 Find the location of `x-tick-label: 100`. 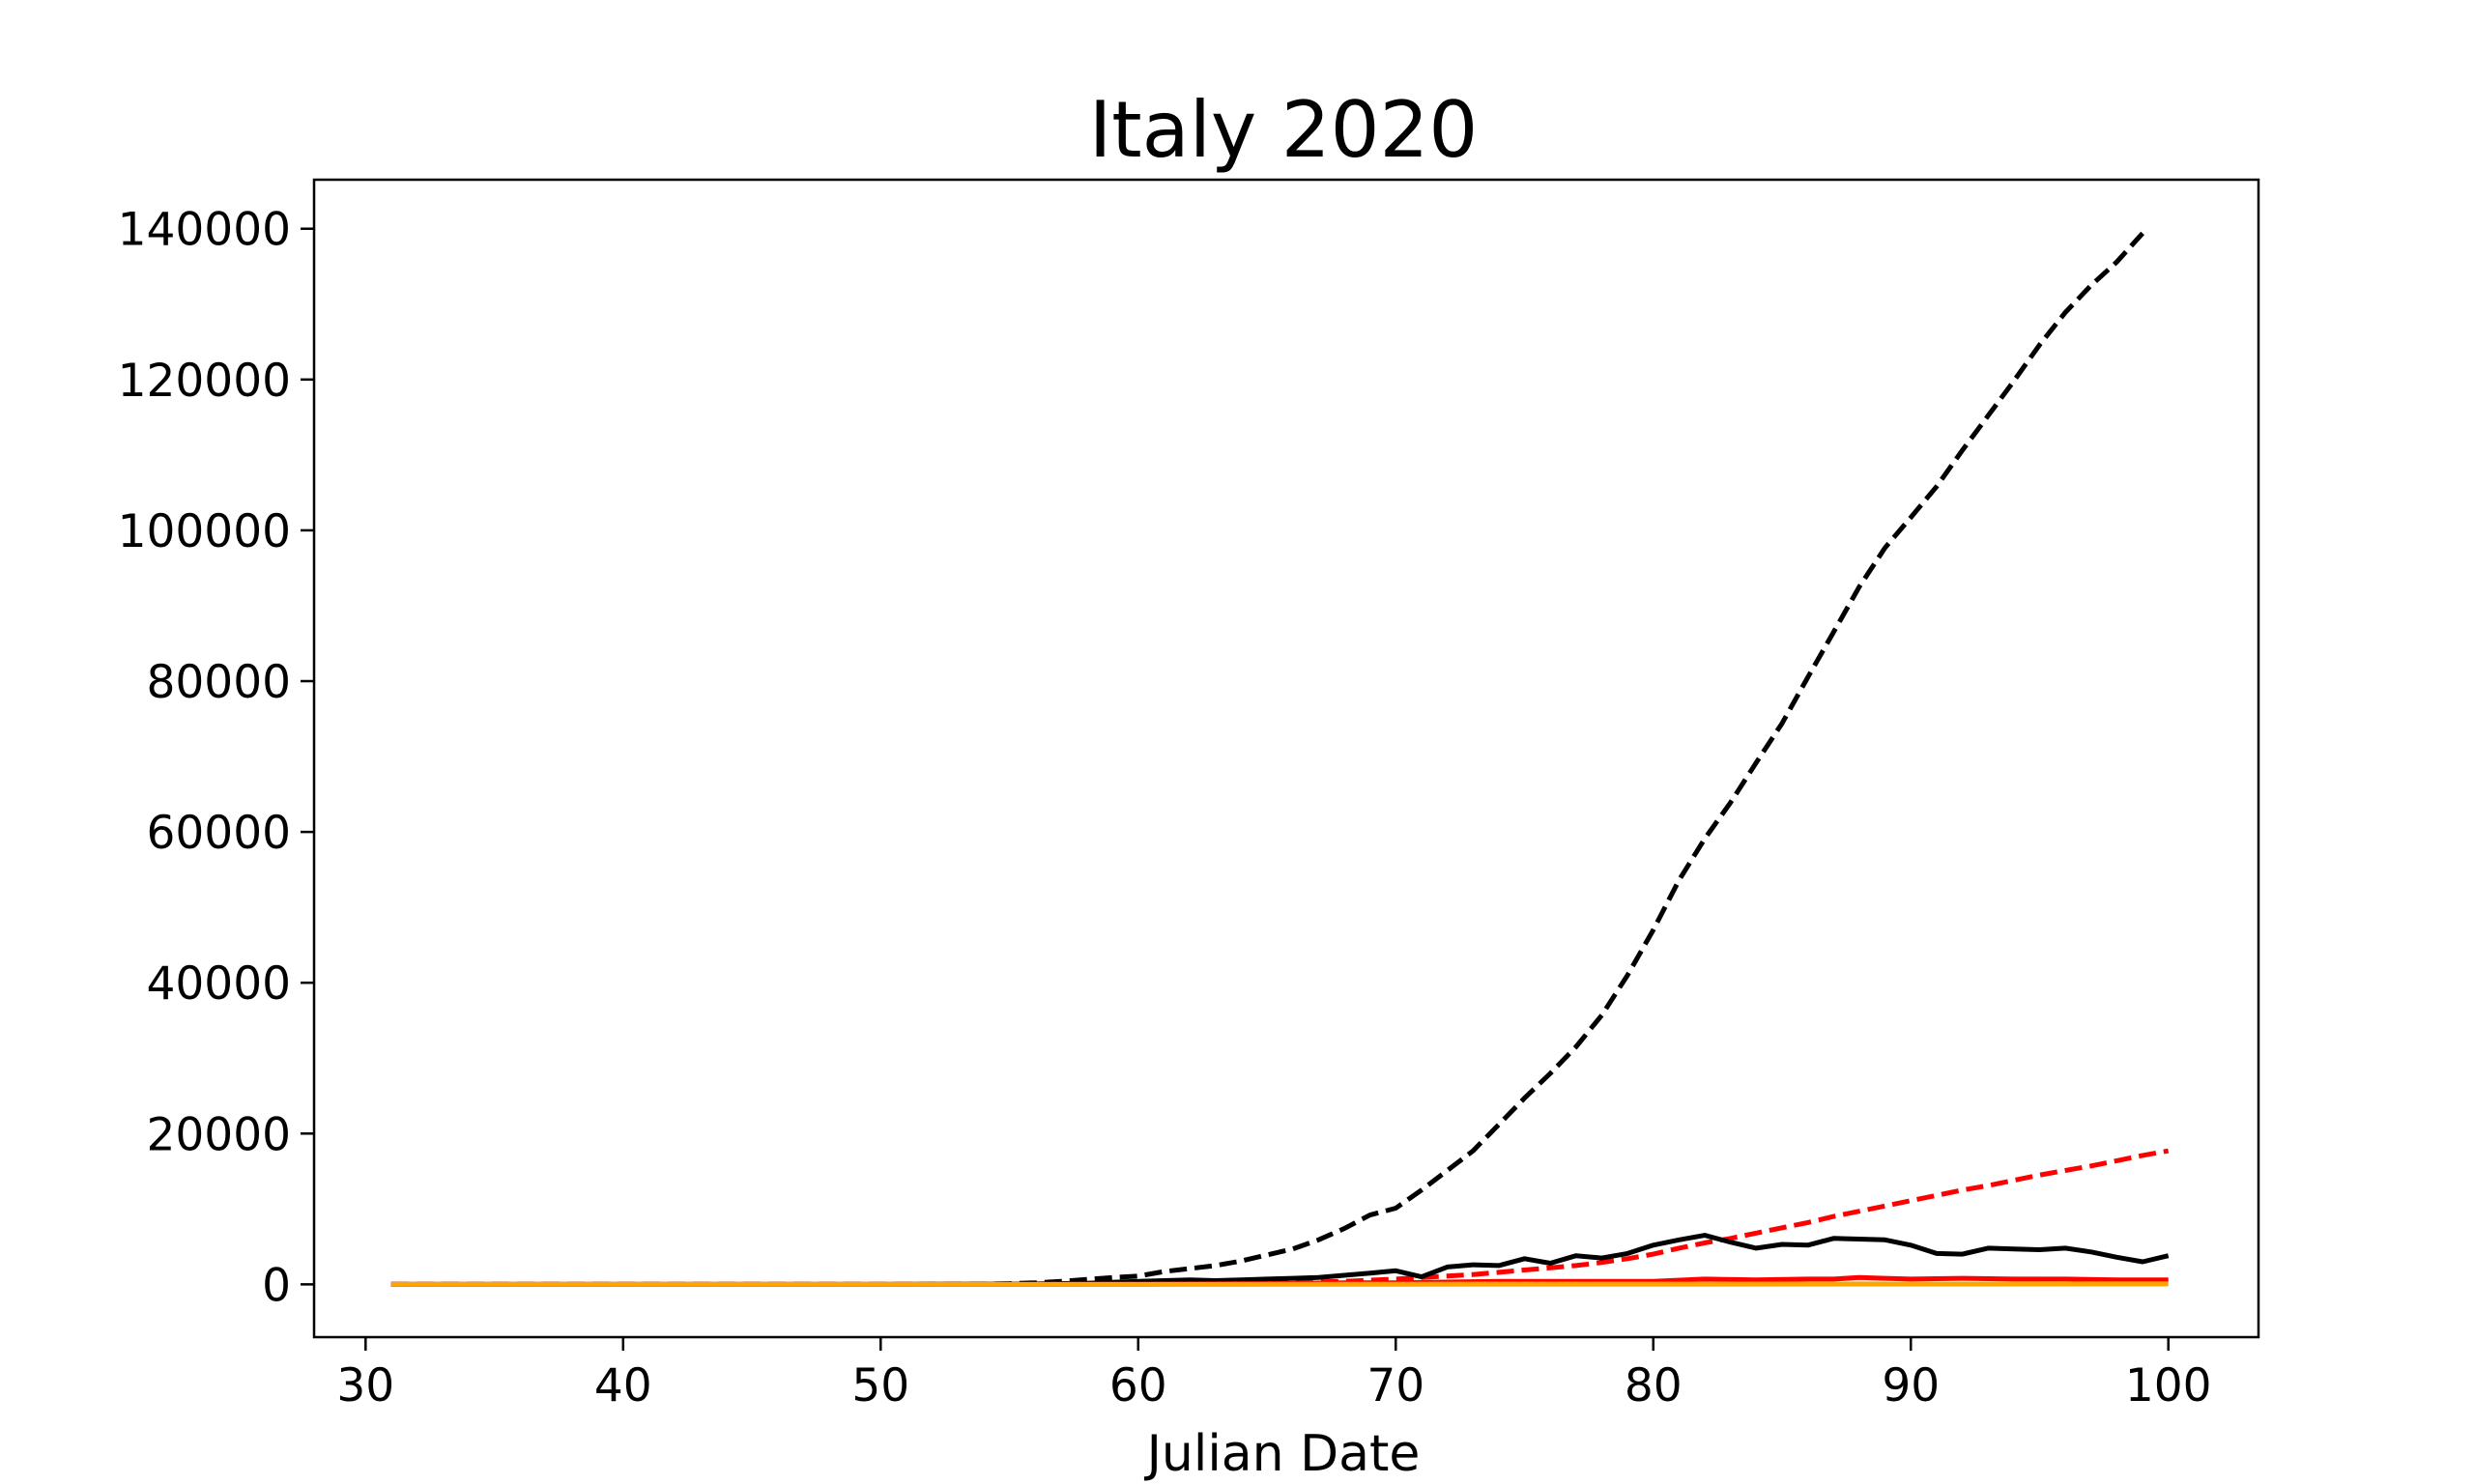

x-tick-label: 100 is located at coordinates (2168, 1386).